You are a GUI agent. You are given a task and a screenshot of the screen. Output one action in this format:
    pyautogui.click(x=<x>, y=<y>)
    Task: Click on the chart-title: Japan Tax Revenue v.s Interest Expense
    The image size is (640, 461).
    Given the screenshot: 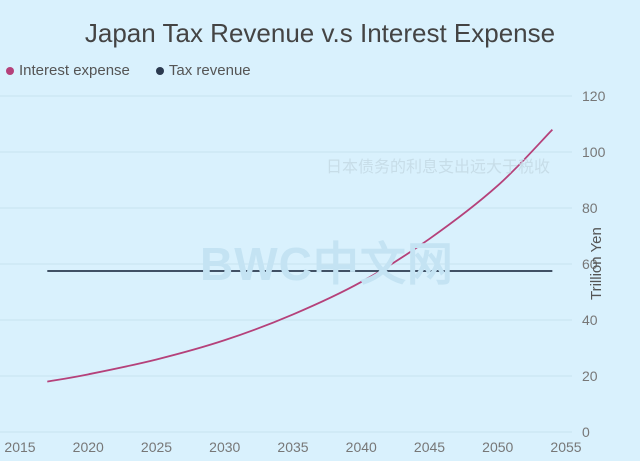 What is the action you would take?
    pyautogui.click(x=320, y=33)
    